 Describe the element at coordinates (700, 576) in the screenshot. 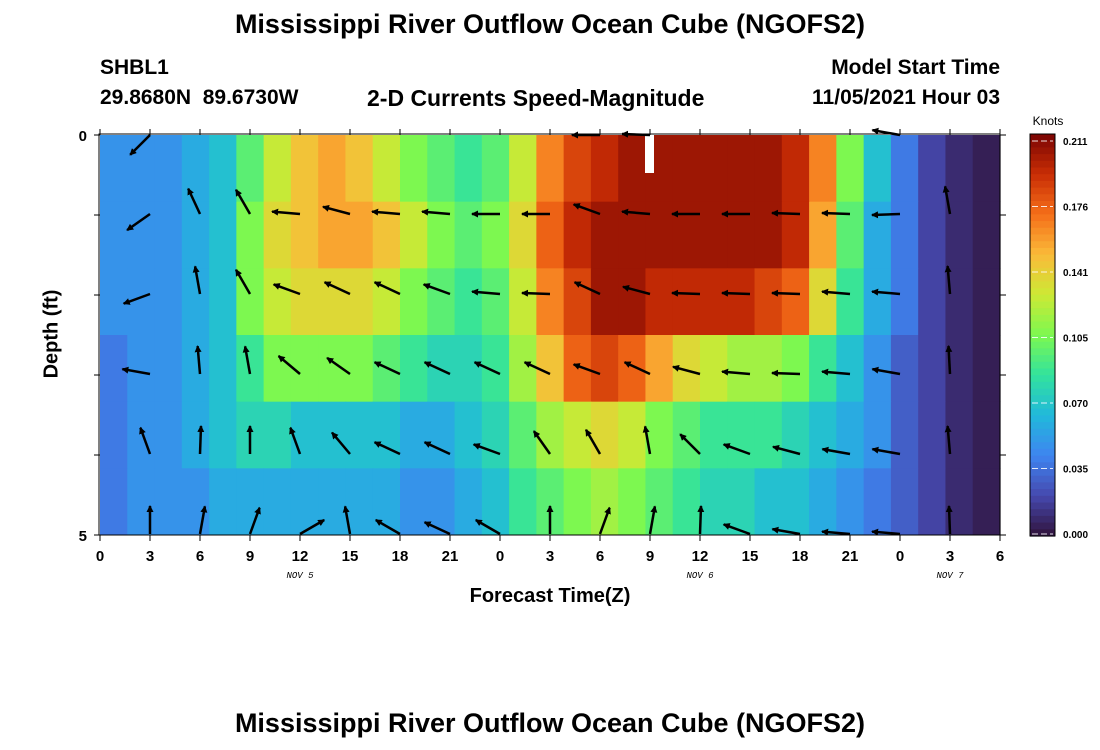

I see `date-label: NOV 6` at that location.